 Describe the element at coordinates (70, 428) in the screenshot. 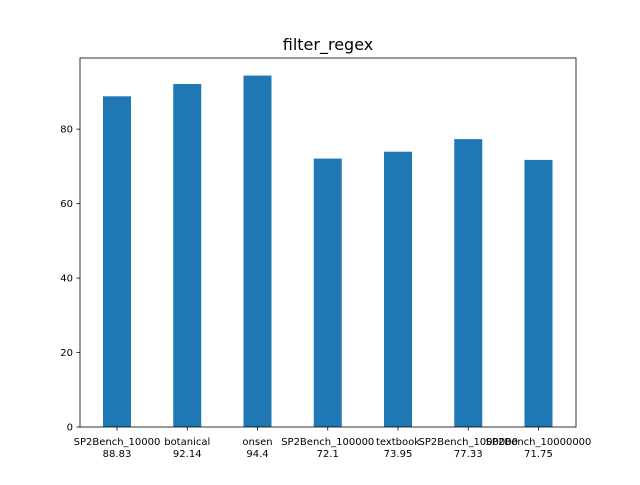

I see `y-tick-label: 0` at that location.